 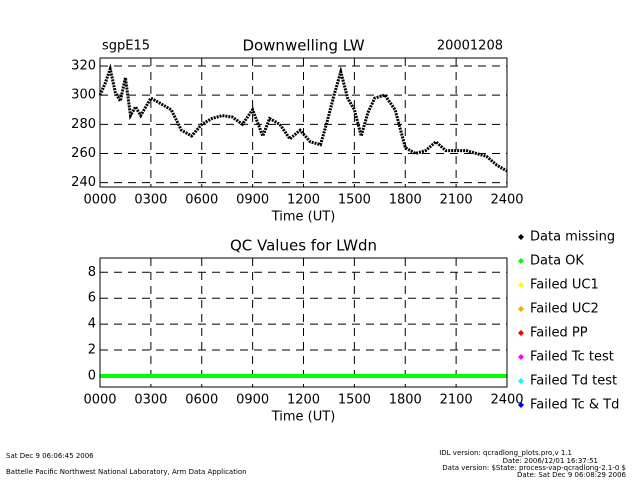 I want to click on chart-title: Downwelling LW, so click(x=303, y=46).